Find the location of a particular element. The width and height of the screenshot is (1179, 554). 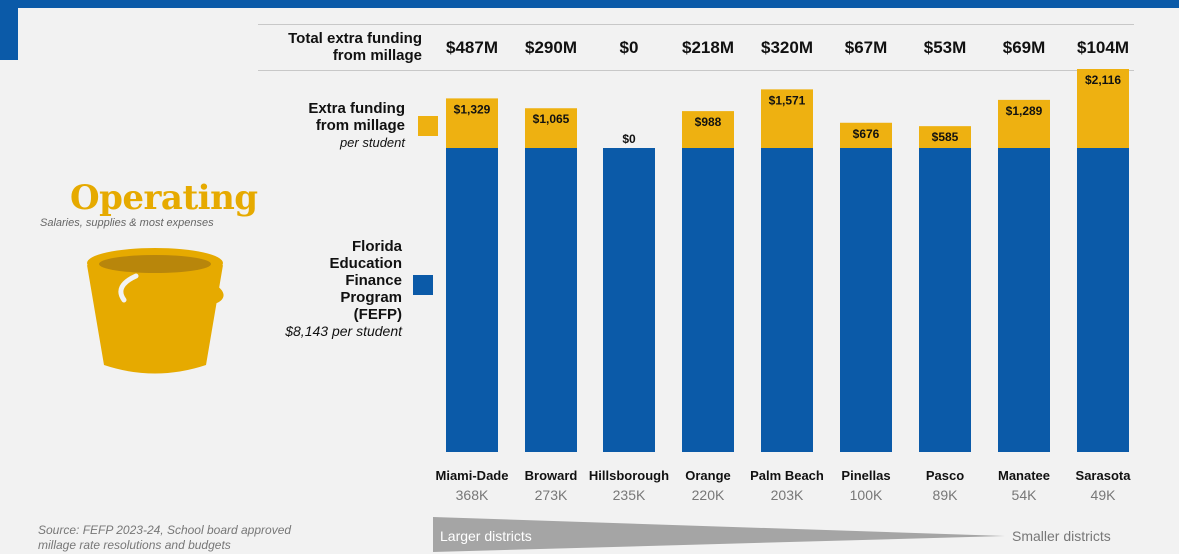

millage-bar-sarasota is located at coordinates (1103, 108).